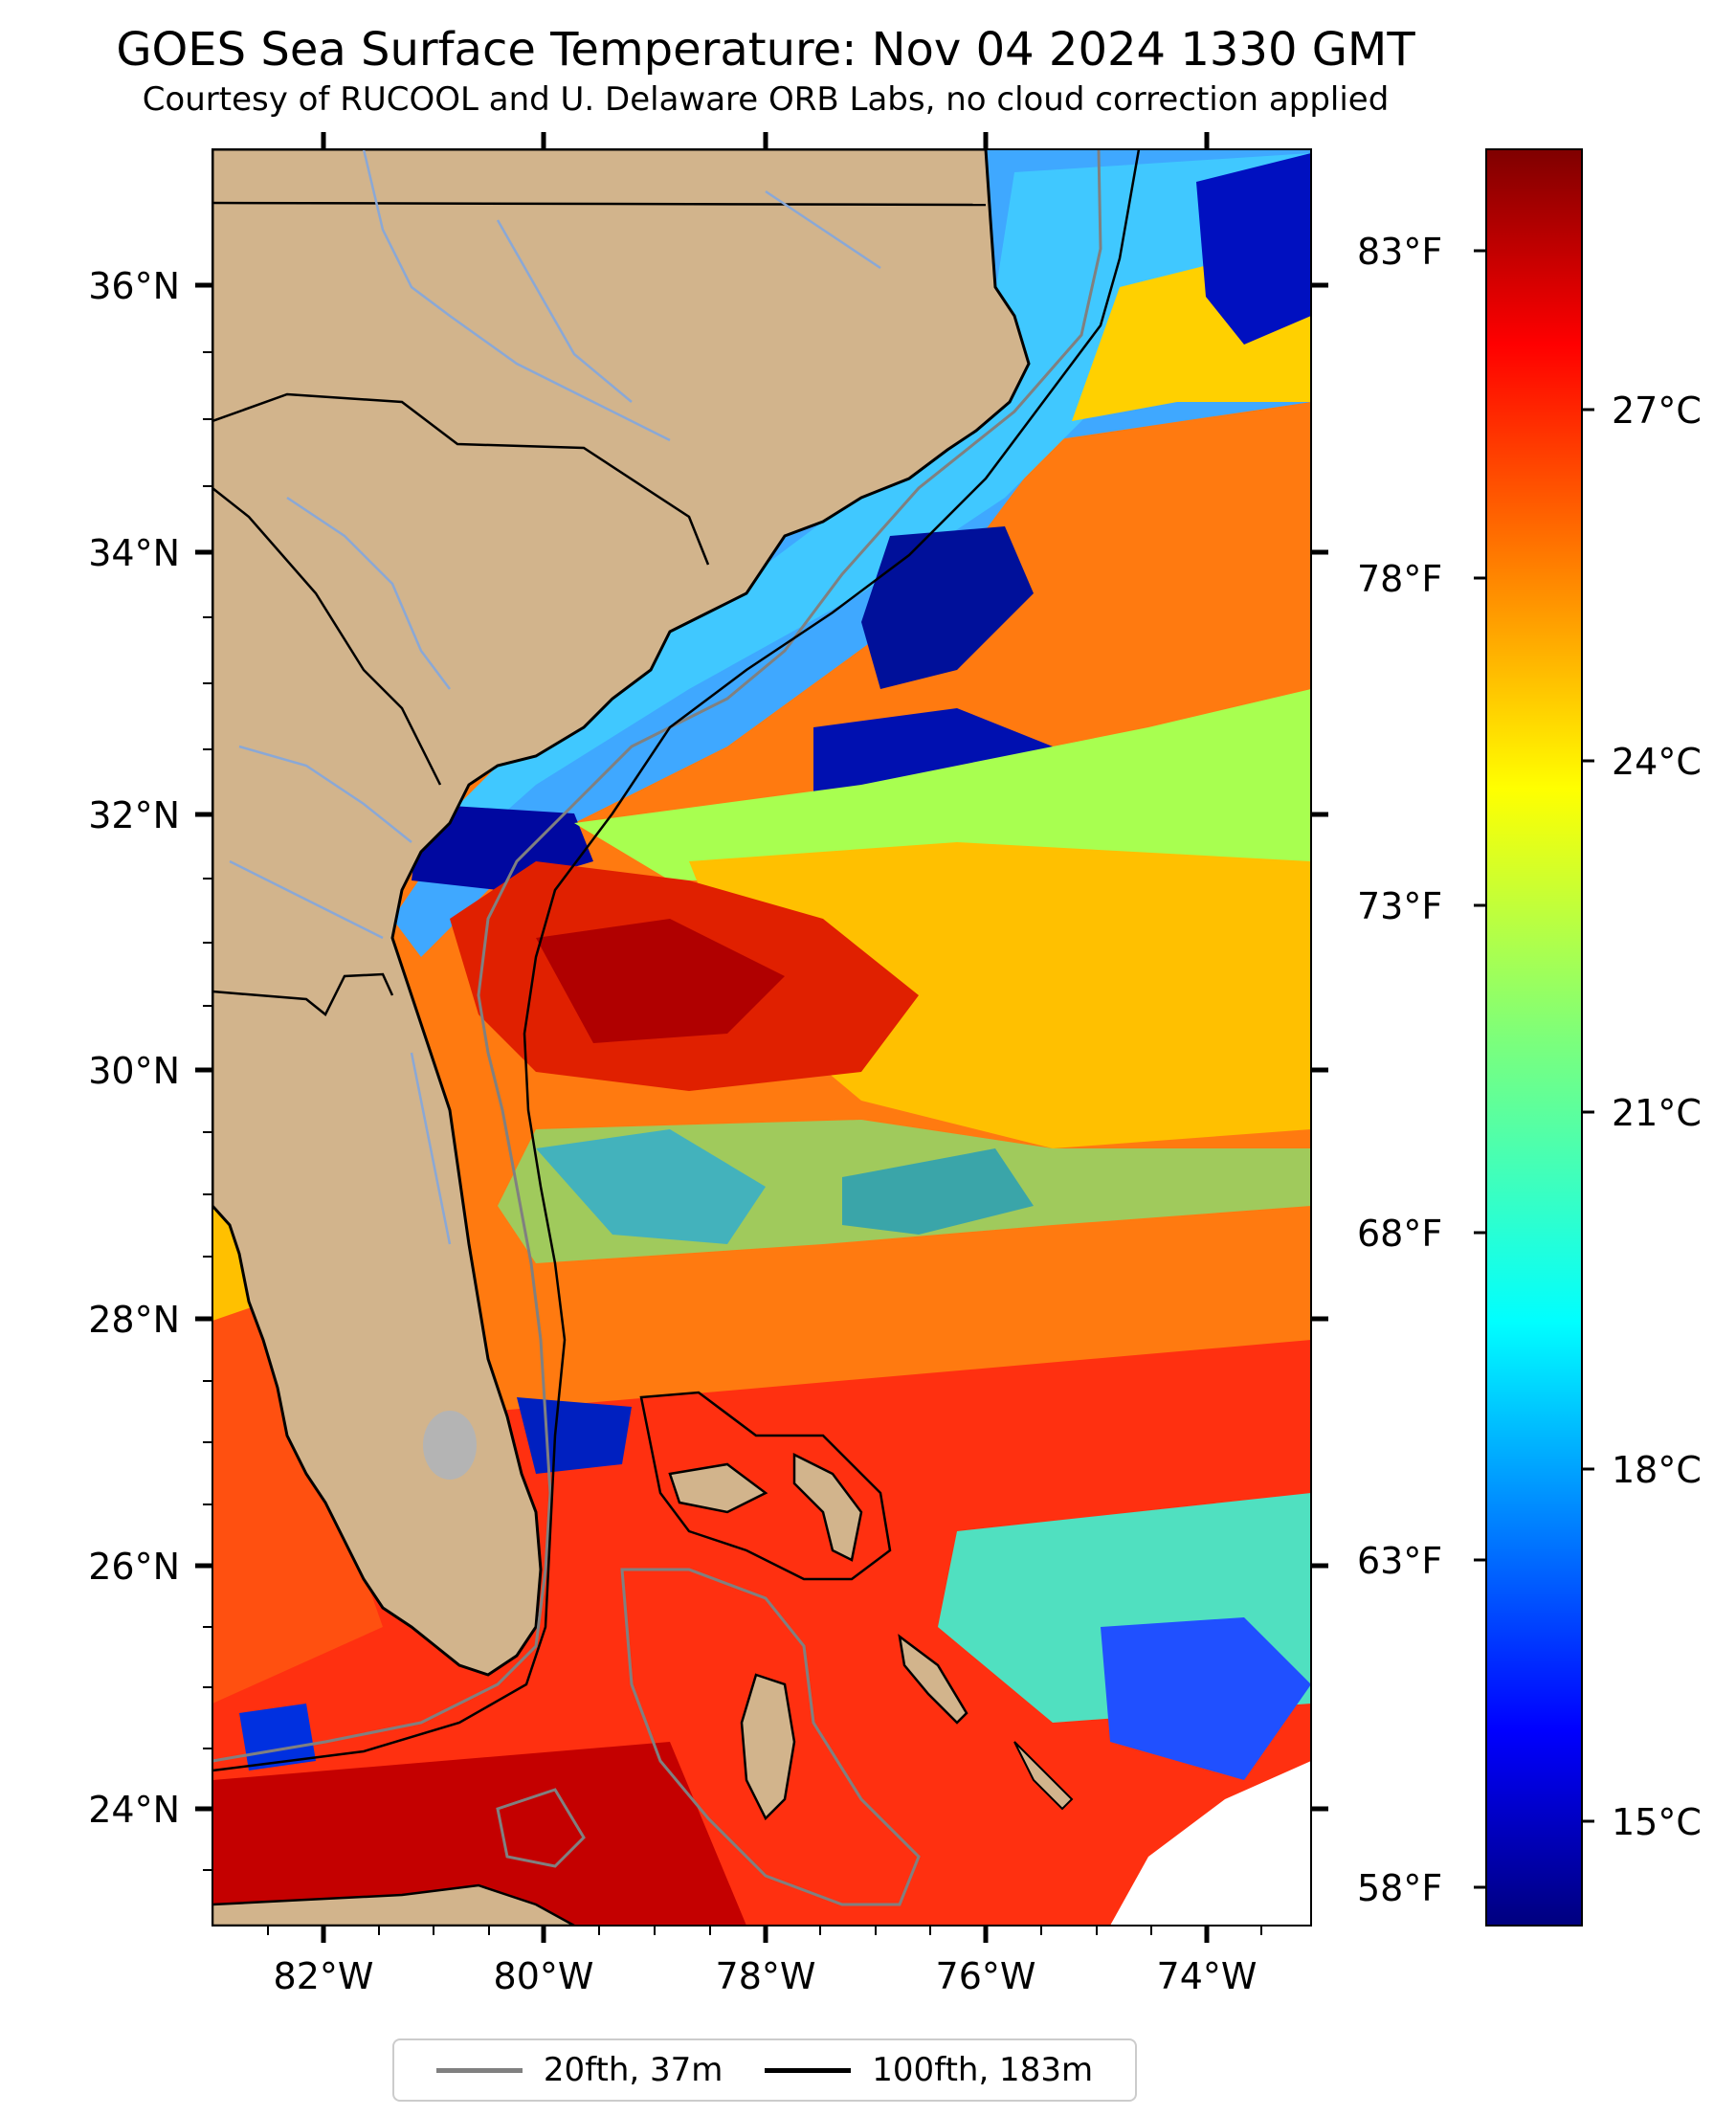 This screenshot has width=1736, height=2116. I want to click on sst-green-mid, so click(942, 794).